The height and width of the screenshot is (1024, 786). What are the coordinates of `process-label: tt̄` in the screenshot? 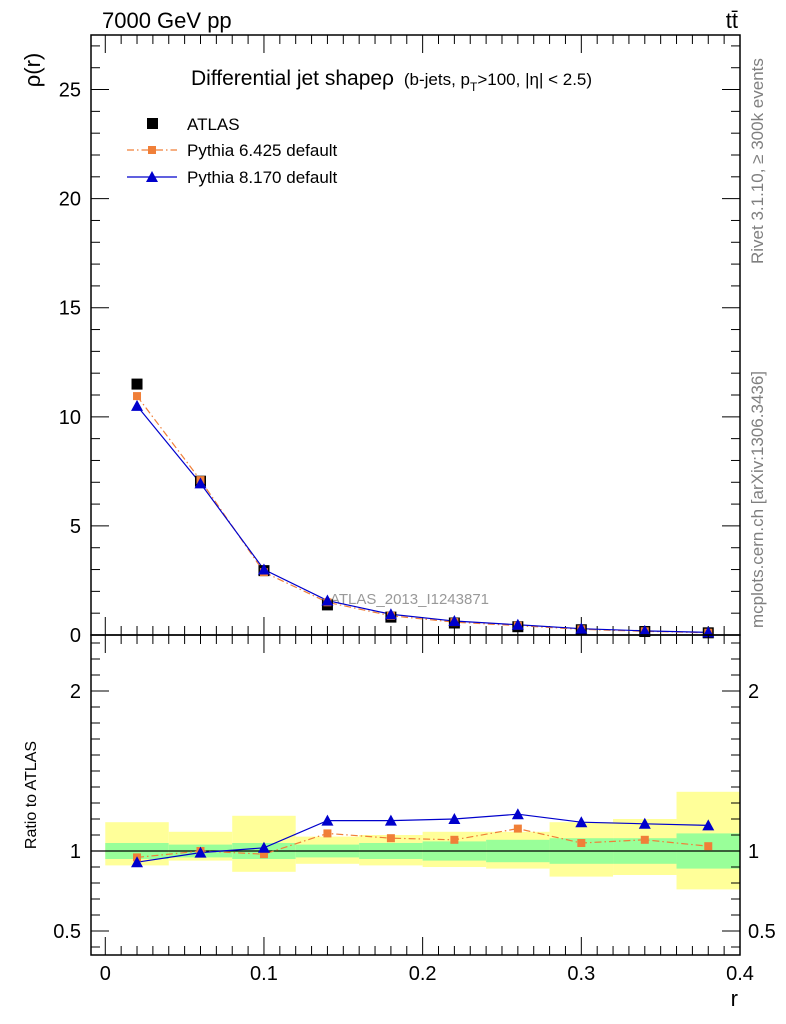 It's located at (732, 20).